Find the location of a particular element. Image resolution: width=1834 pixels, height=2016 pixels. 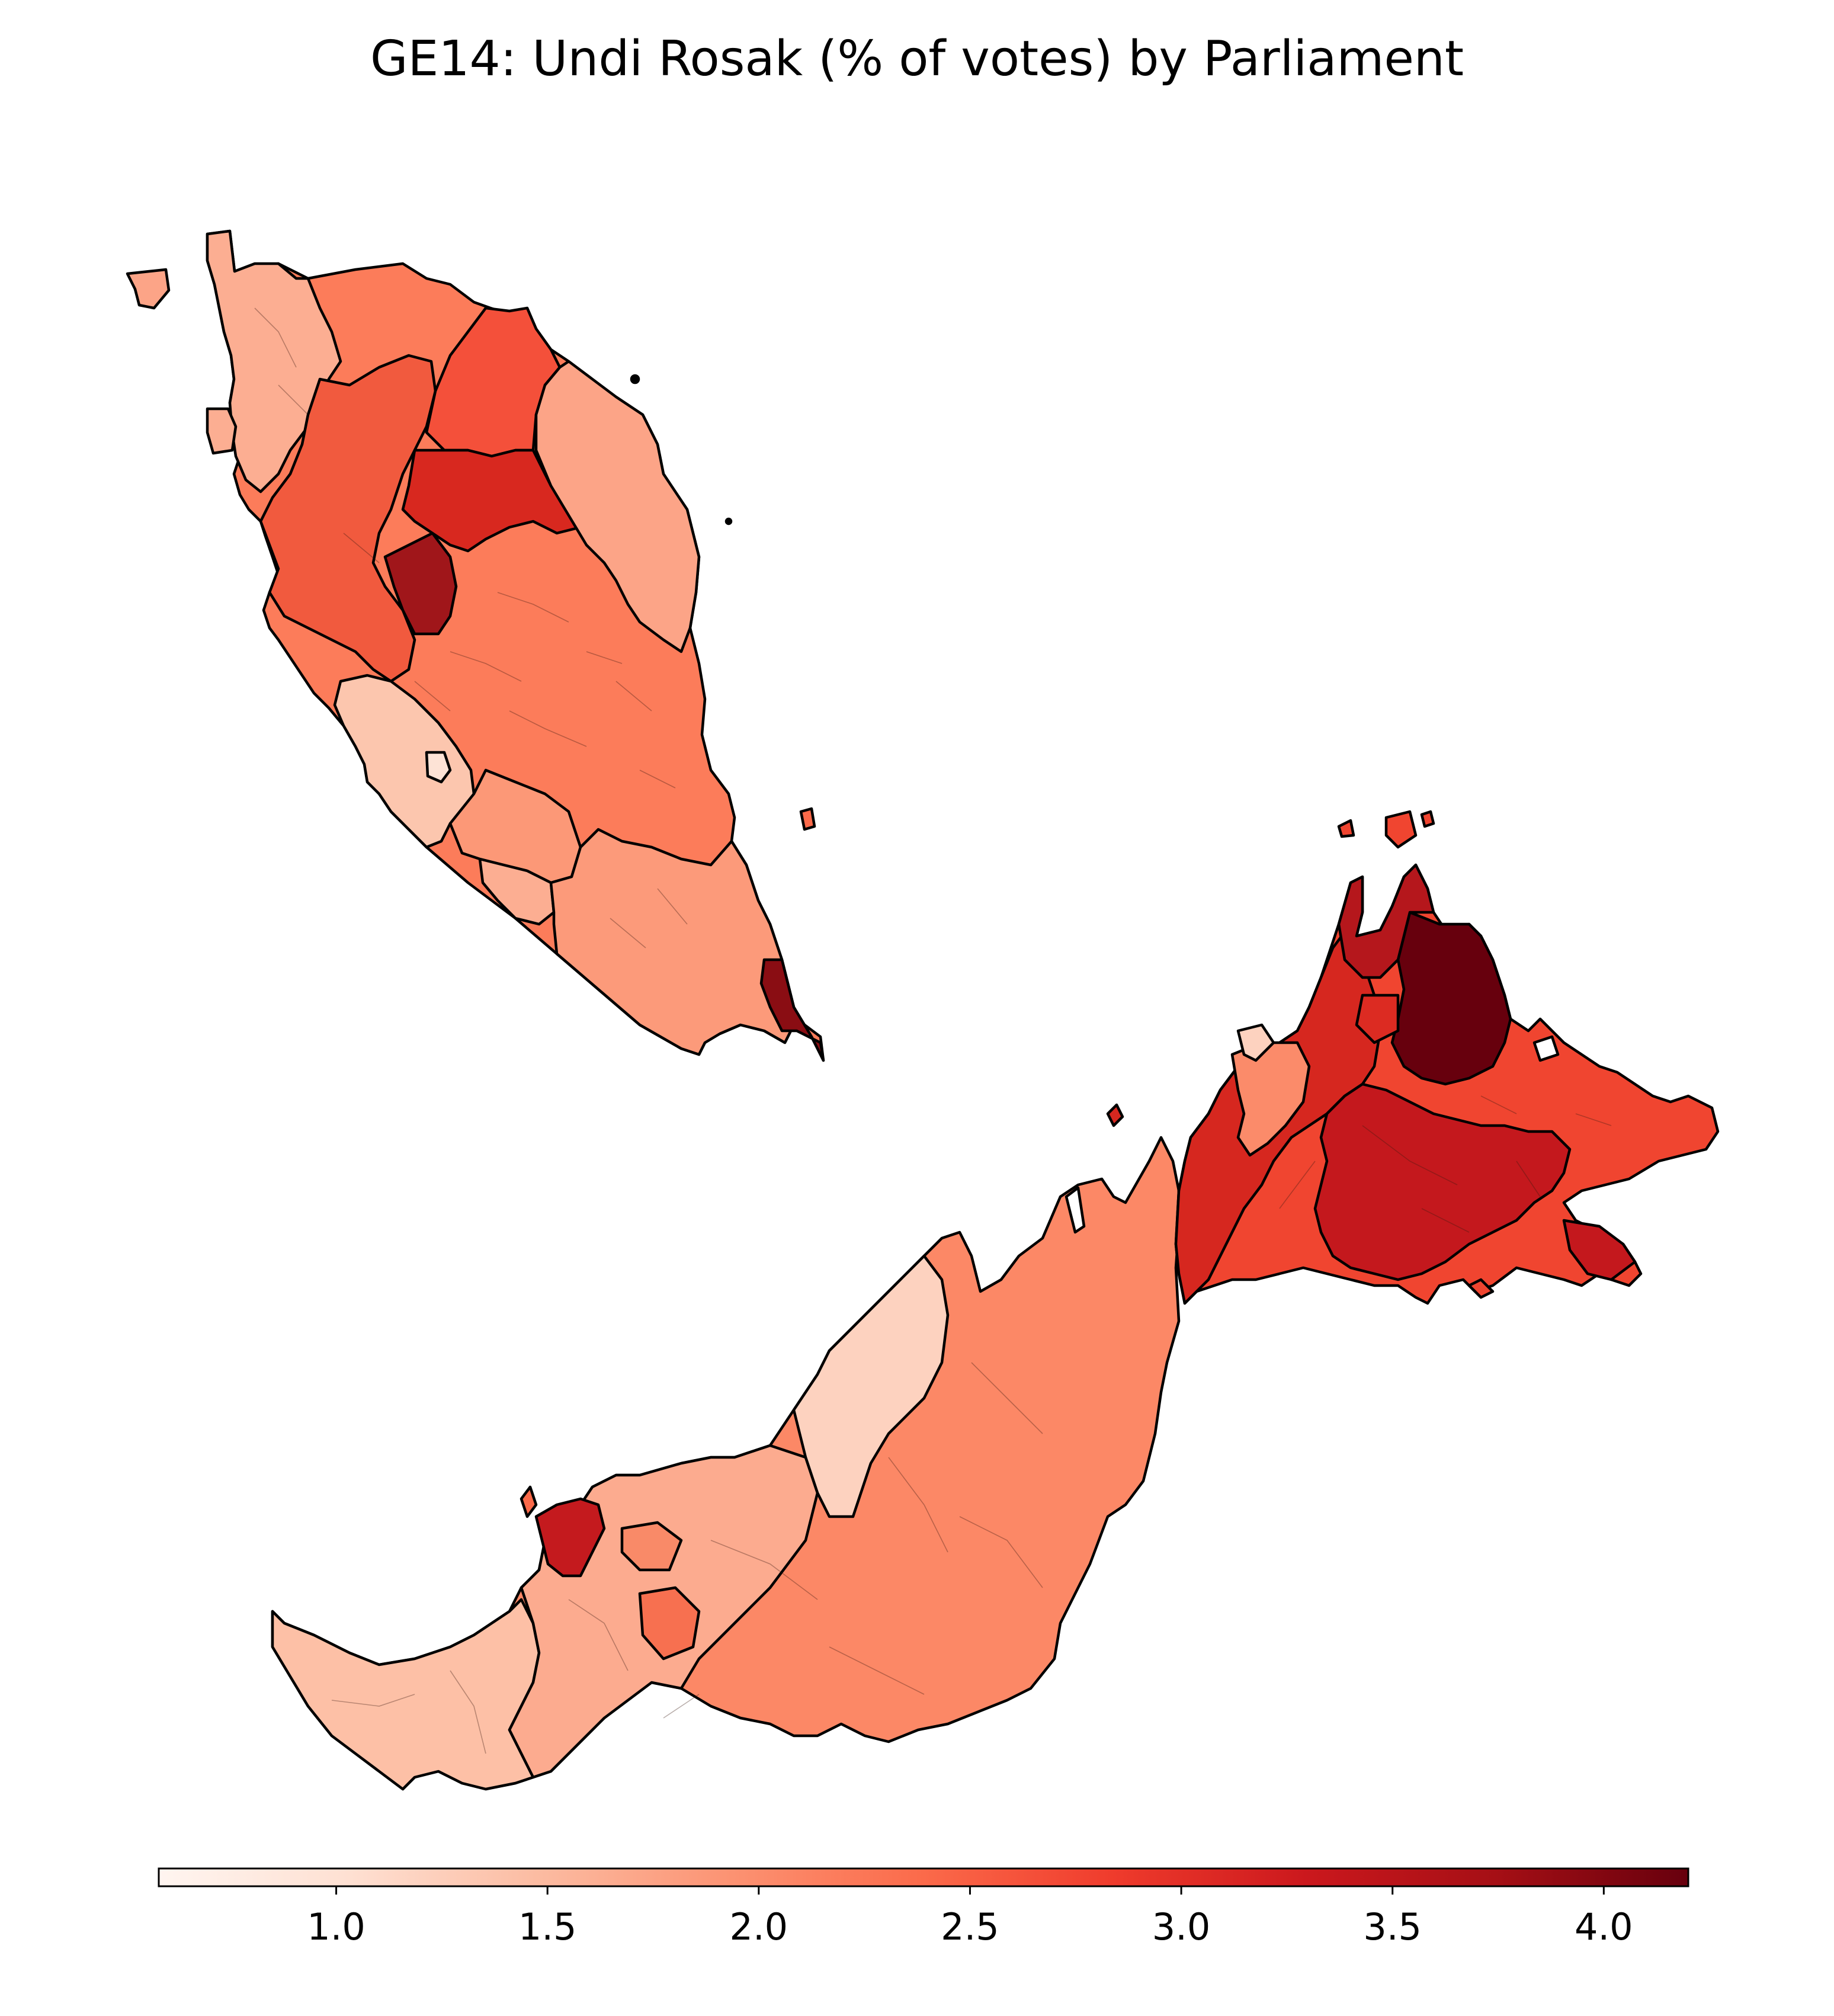

colorbar-tick-label: 1.0 is located at coordinates (336, 1926).